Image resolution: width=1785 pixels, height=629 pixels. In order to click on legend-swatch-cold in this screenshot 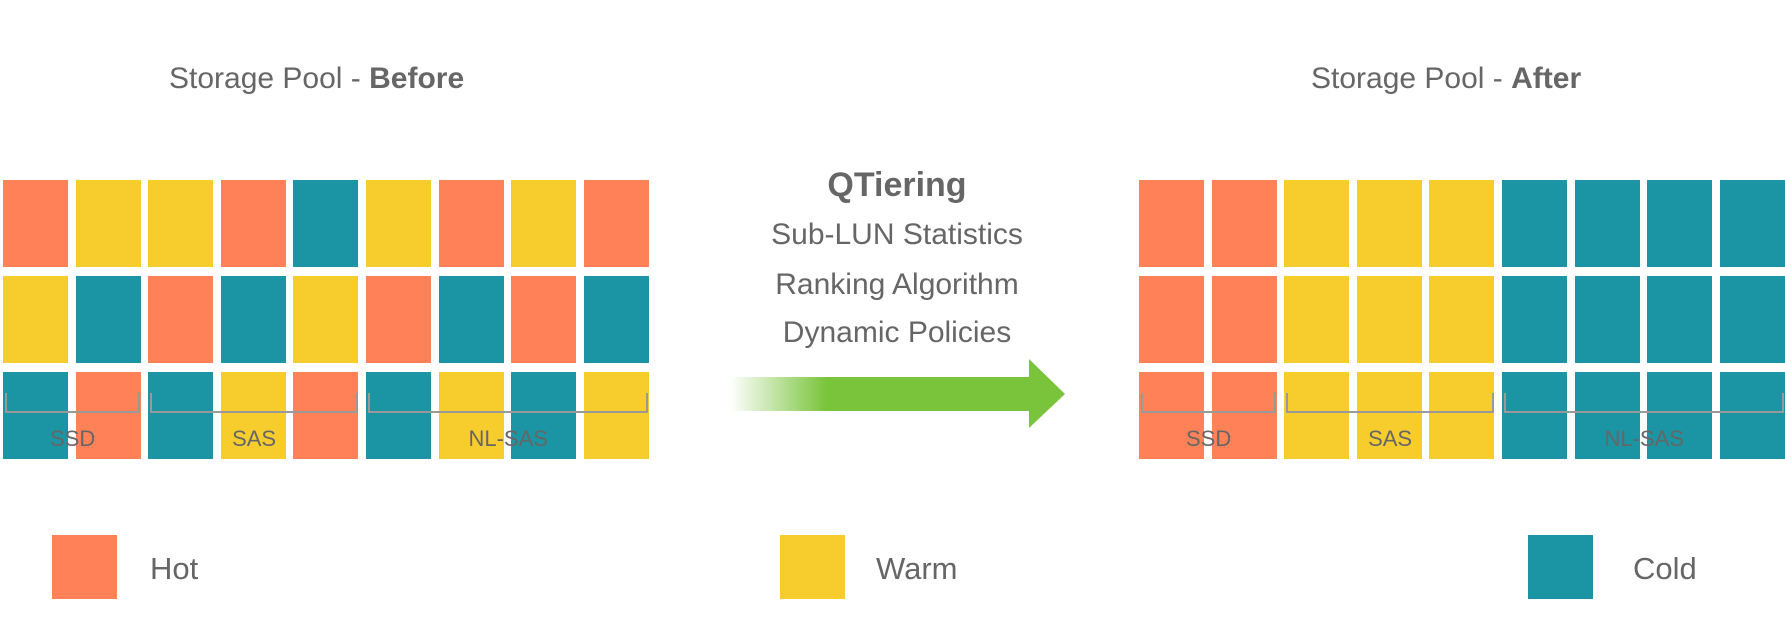, I will do `click(1560, 567)`.